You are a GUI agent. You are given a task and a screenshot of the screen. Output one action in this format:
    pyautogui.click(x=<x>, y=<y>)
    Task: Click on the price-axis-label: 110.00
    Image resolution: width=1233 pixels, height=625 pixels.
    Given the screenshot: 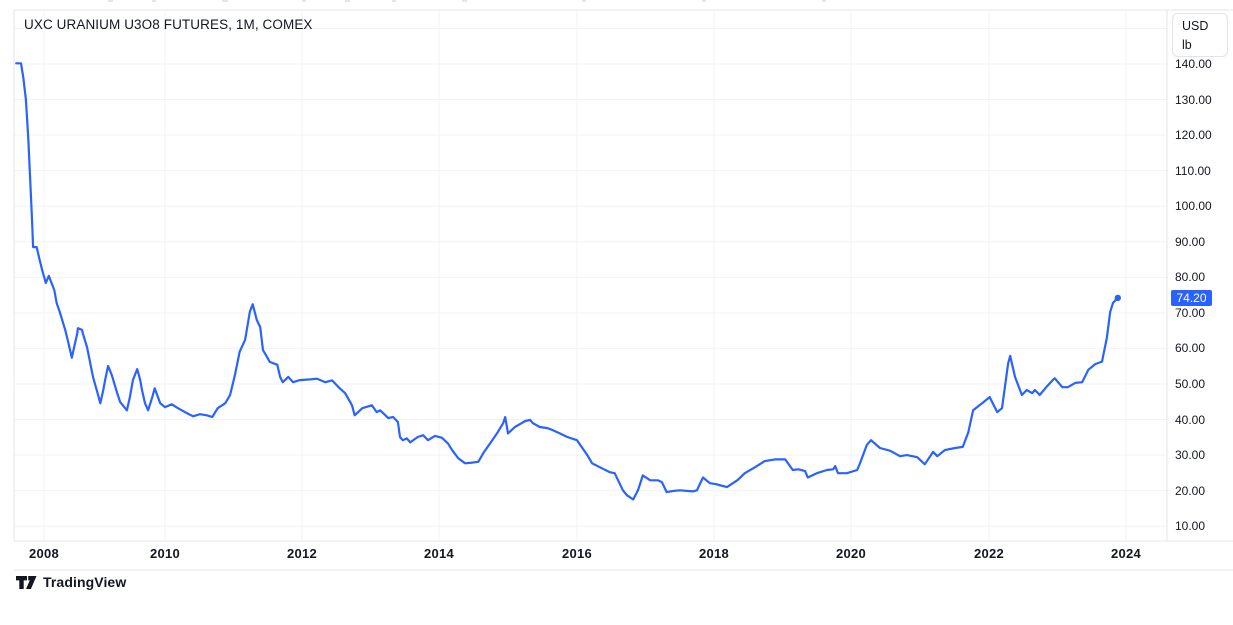 What is the action you would take?
    pyautogui.click(x=1193, y=170)
    